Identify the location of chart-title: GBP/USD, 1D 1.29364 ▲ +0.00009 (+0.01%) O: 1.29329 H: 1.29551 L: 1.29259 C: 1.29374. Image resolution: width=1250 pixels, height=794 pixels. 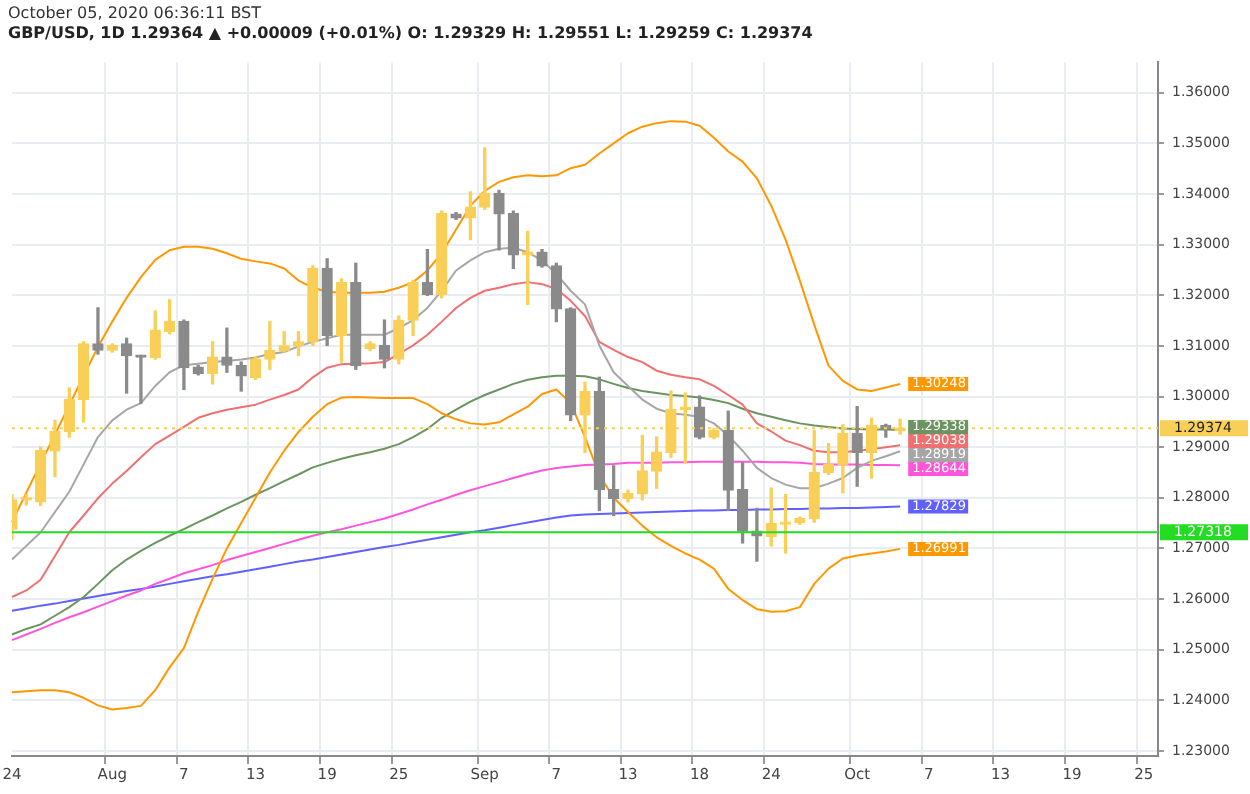
(410, 34).